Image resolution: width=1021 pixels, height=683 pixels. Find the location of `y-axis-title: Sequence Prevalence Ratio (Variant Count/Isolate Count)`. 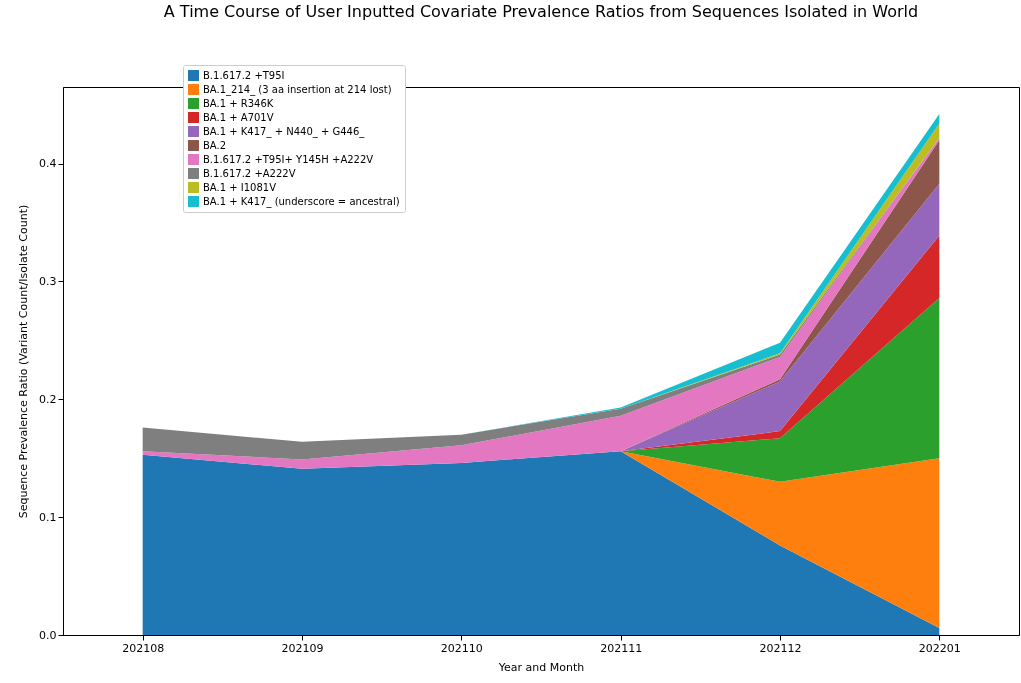

y-axis-title: Sequence Prevalence Ratio (Variant Count/Isolate Count) is located at coordinates (24, 361).